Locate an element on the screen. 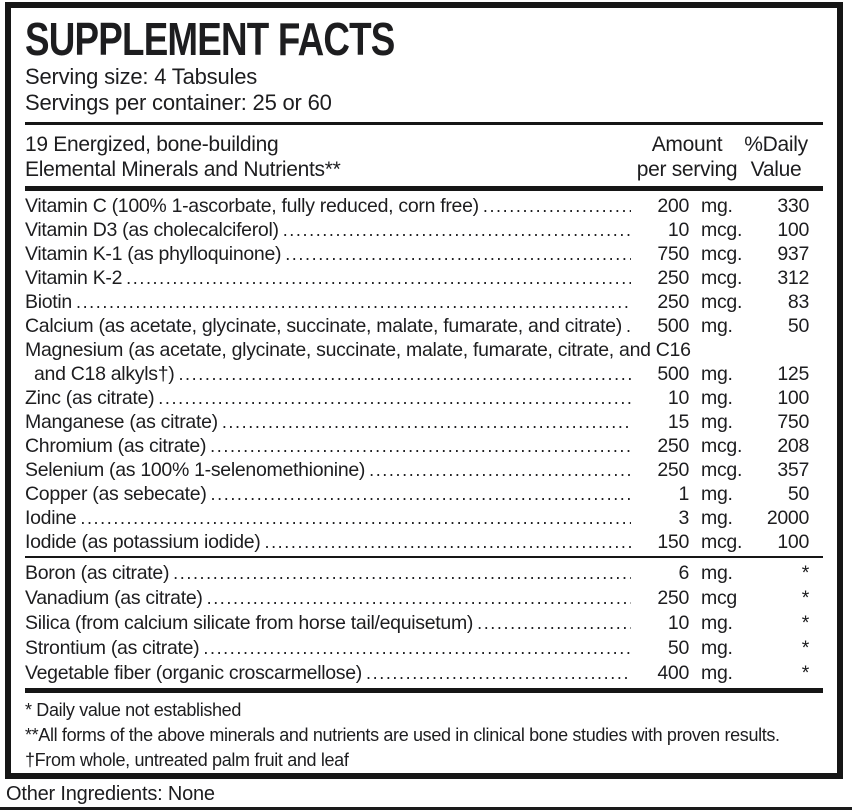 This screenshot has height=810, width=852. table-row: Copper (as sebecate) 1 mg. 50 is located at coordinates (424, 494).